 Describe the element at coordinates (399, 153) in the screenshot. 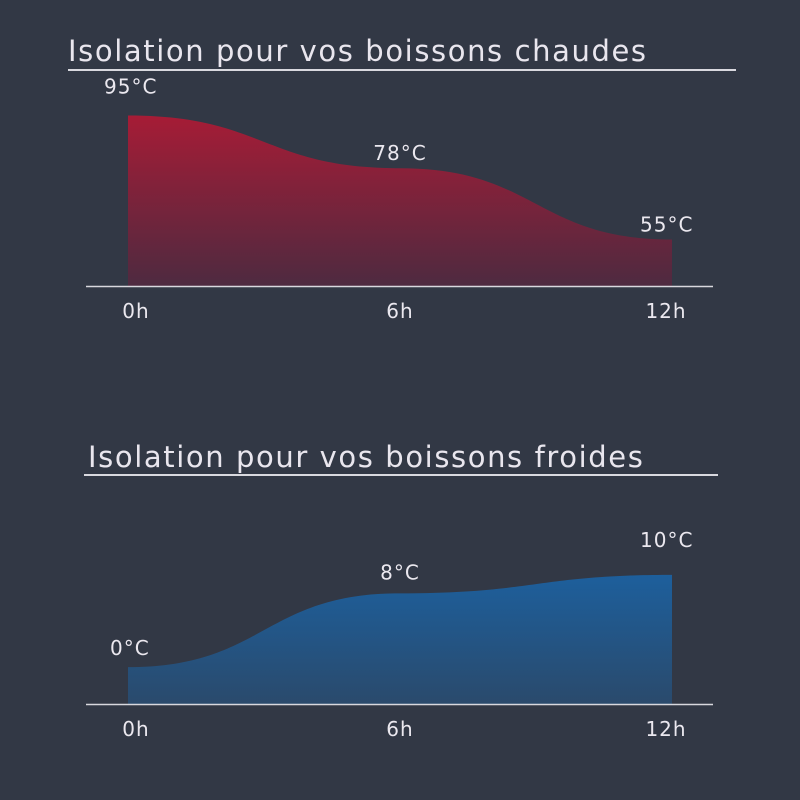

I see `data-label: 78°C` at that location.